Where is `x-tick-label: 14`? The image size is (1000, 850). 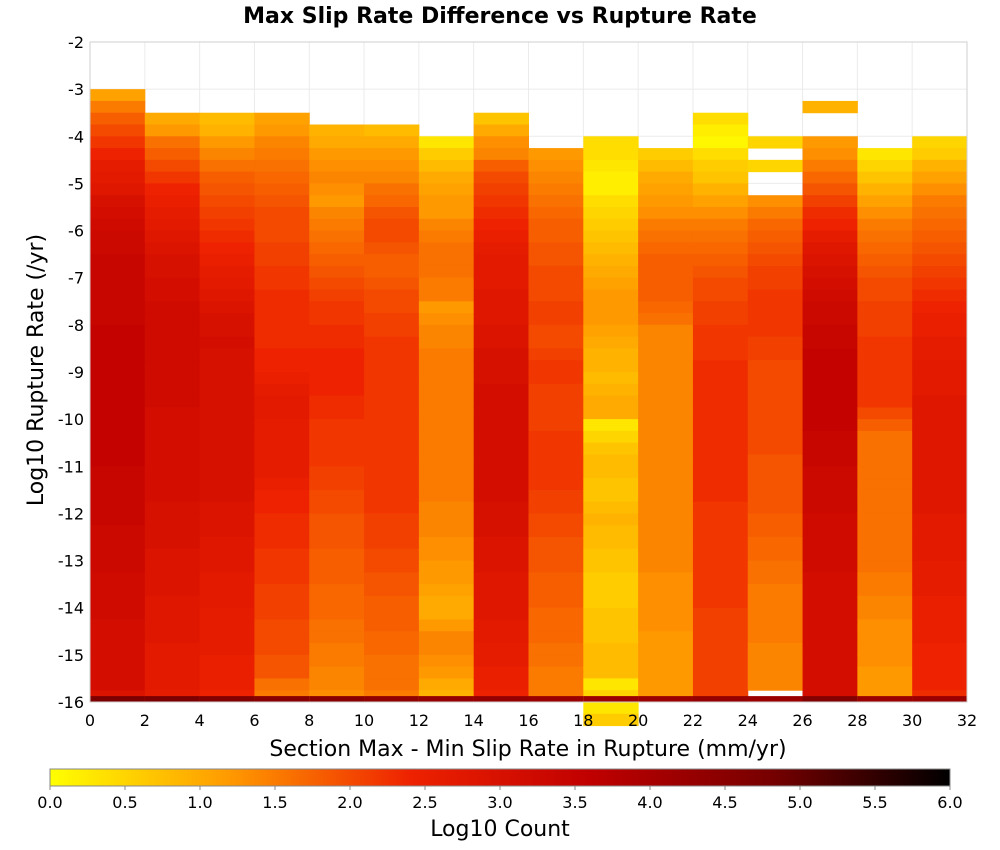 x-tick-label: 14 is located at coordinates (474, 720).